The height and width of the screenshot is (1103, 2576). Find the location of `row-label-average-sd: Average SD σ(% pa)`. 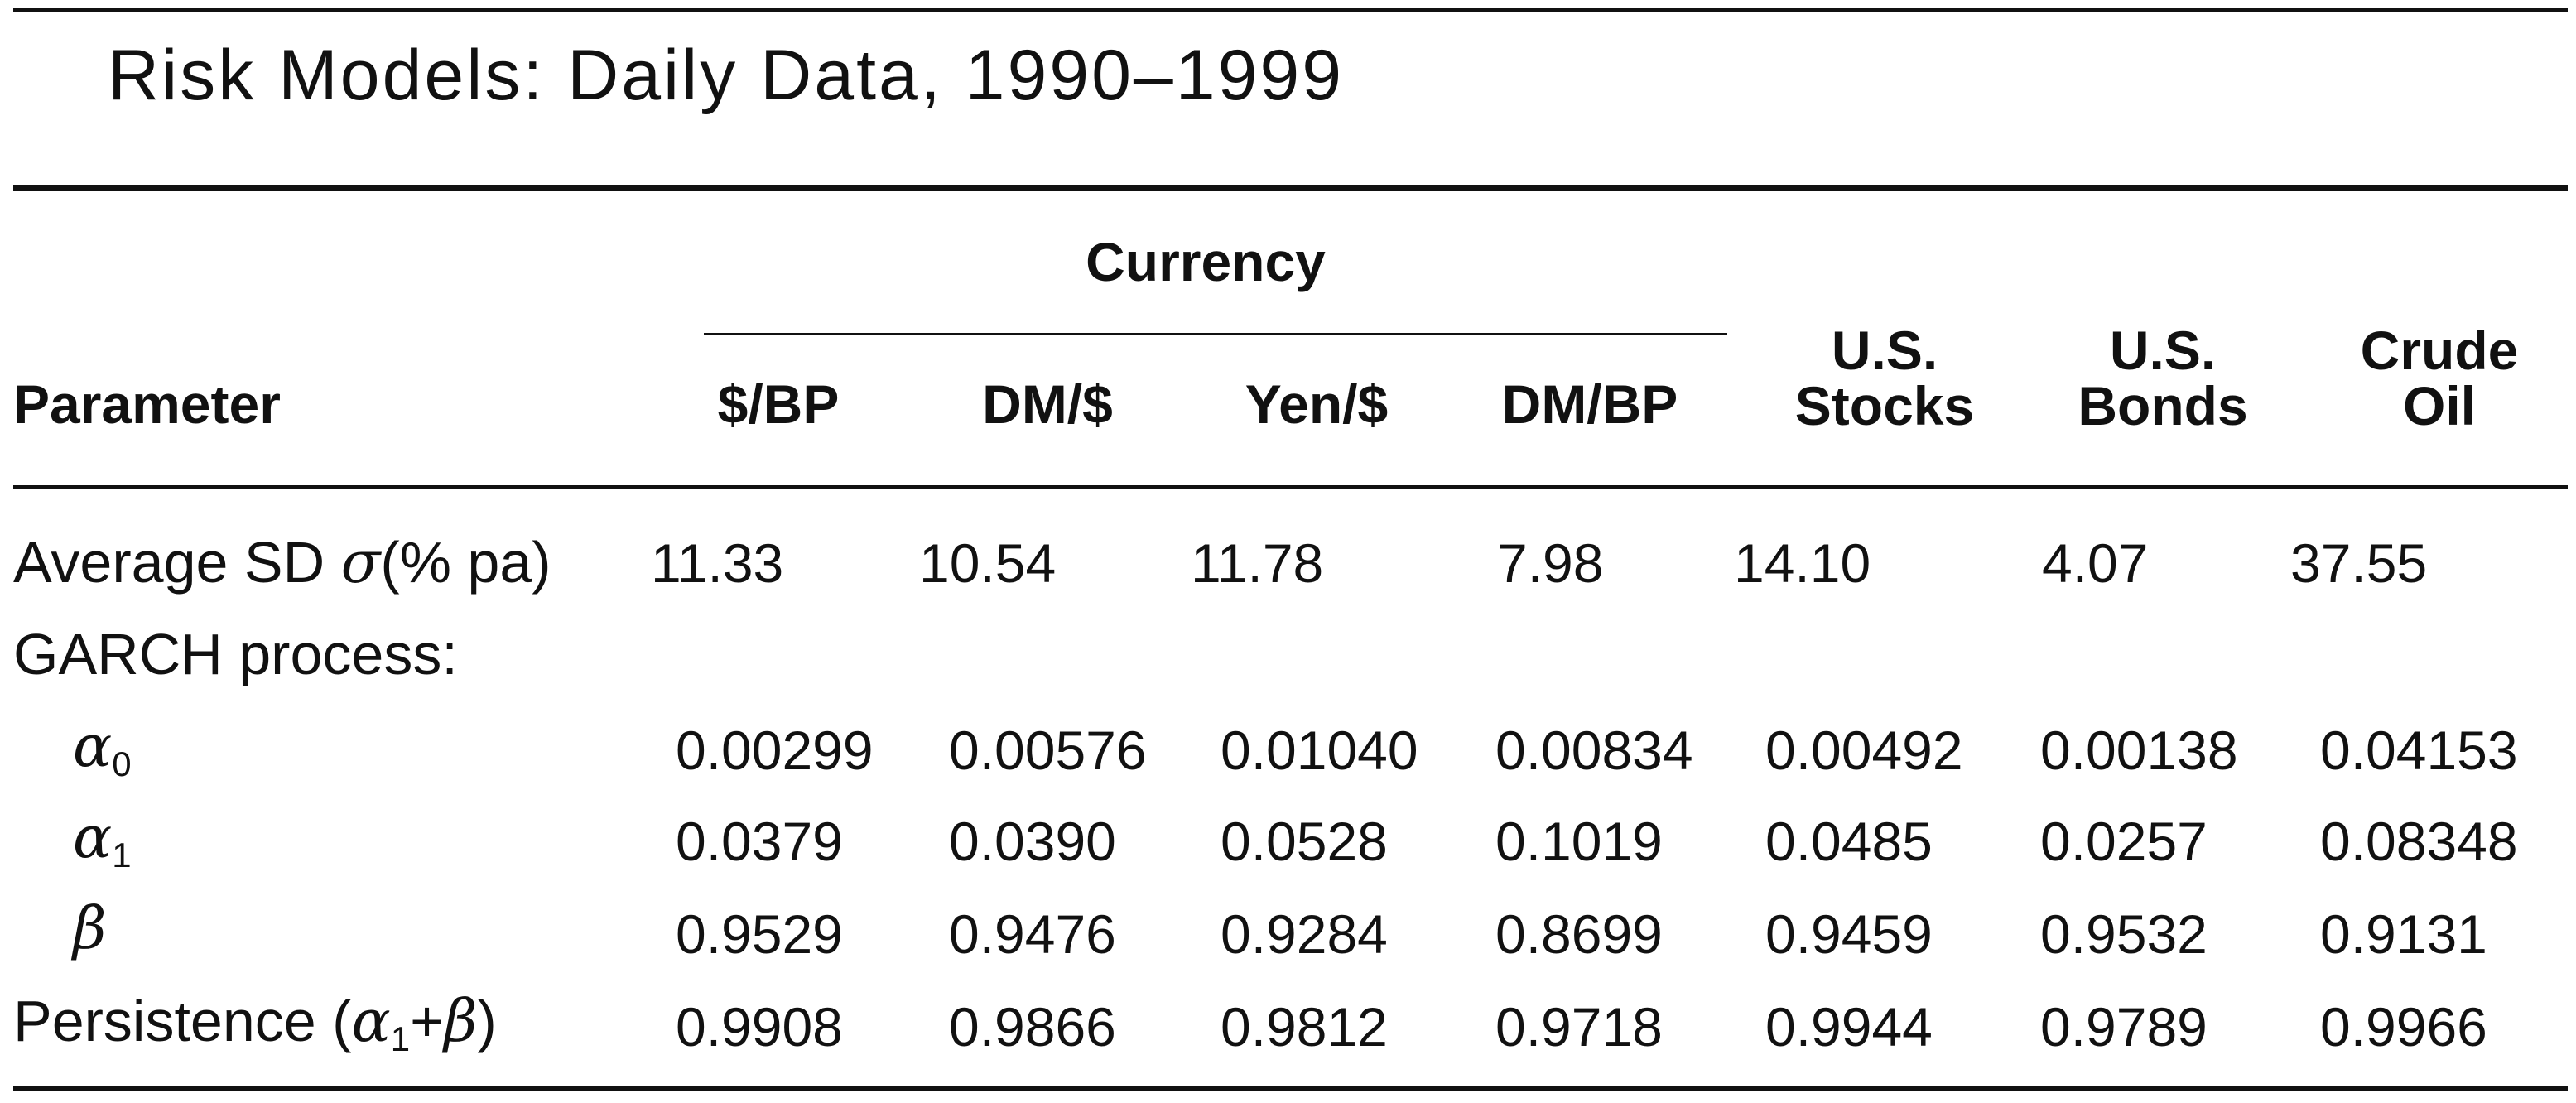

row-label-average-sd: Average SD σ(% pa) is located at coordinates (282, 562).